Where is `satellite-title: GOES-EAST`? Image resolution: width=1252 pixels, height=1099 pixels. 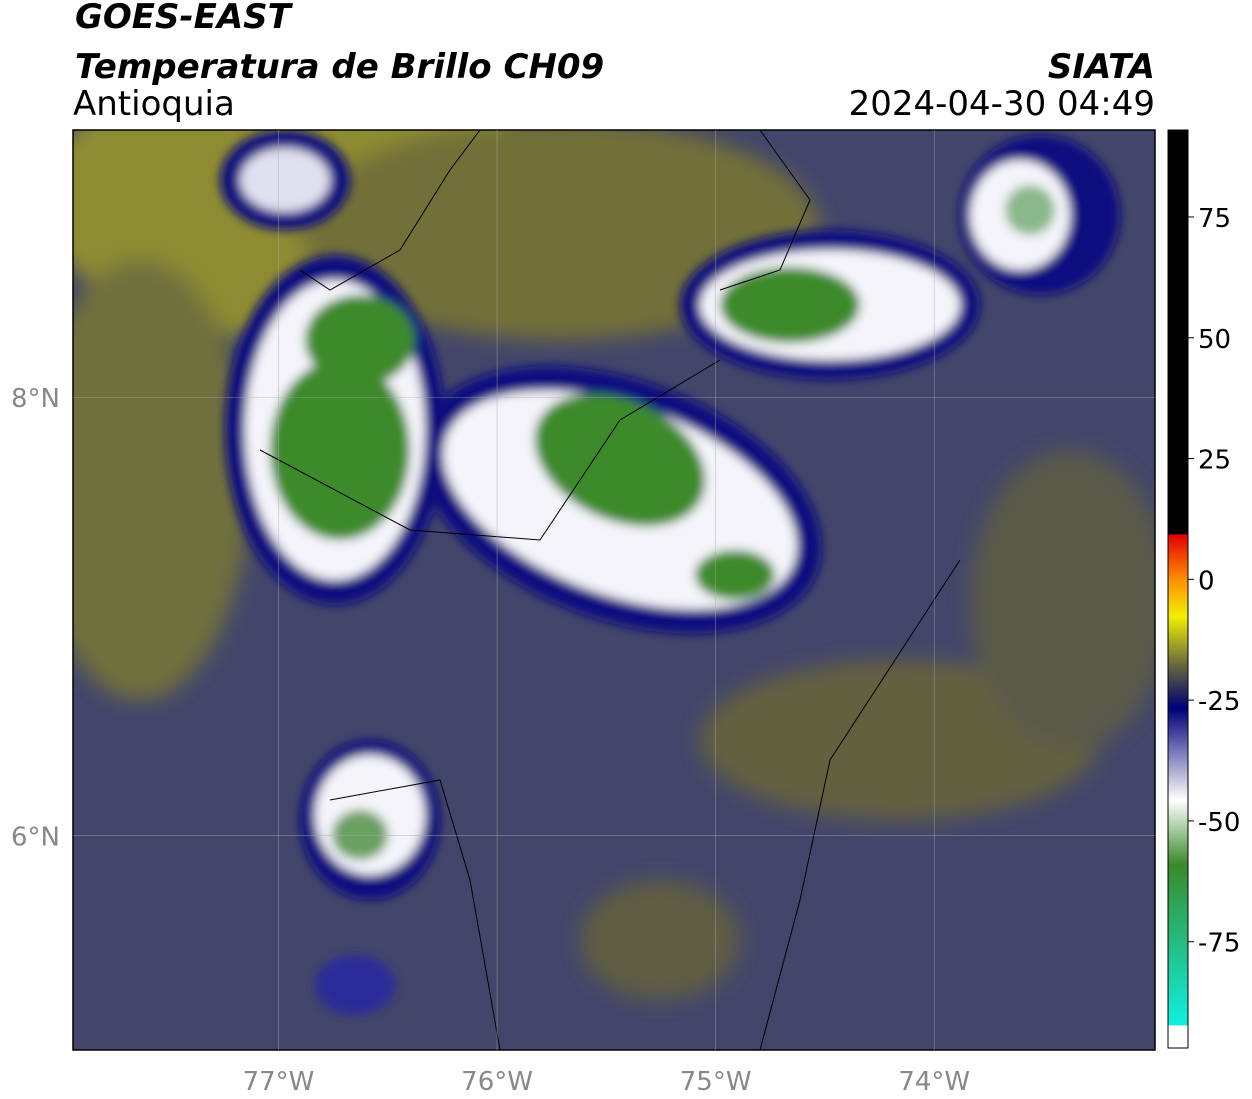 satellite-title: GOES-EAST is located at coordinates (184, 18).